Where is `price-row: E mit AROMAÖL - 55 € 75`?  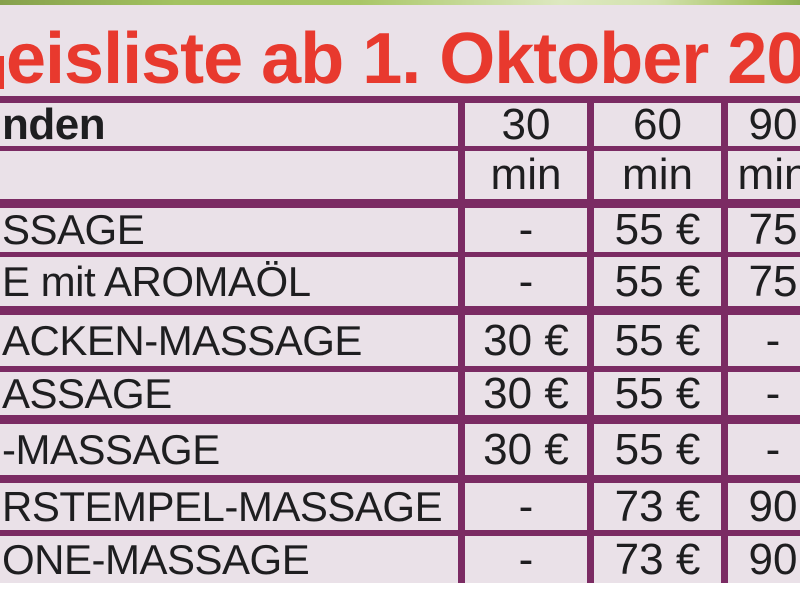 price-row: E mit AROMAÖL - 55 € 75 is located at coordinates (400, 286).